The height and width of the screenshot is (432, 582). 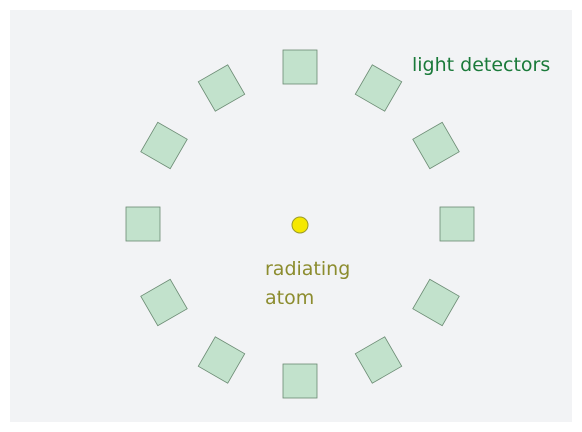 I want to click on atom-label-line: atom, so click(x=289, y=298).